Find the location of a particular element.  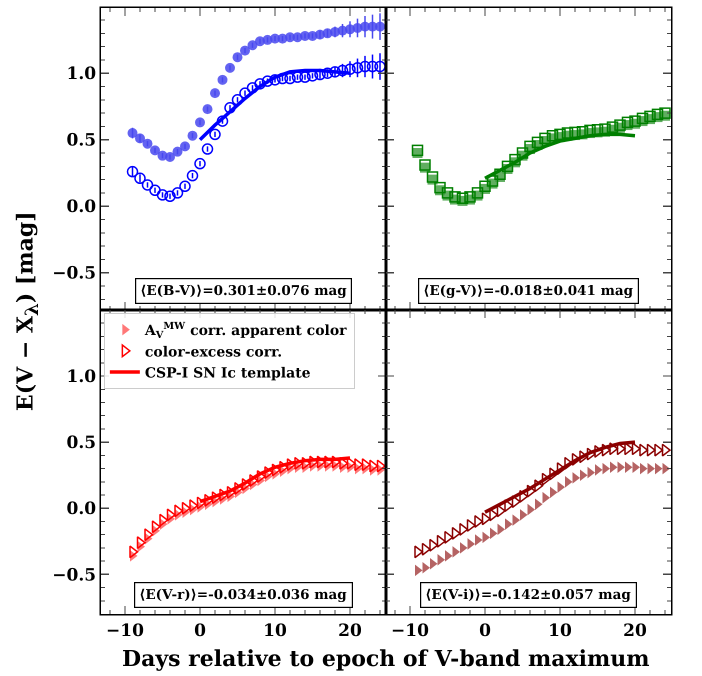

annotation: ⟨E(g-V)⟩=-0.018±0.041 mag is located at coordinates (528, 291).